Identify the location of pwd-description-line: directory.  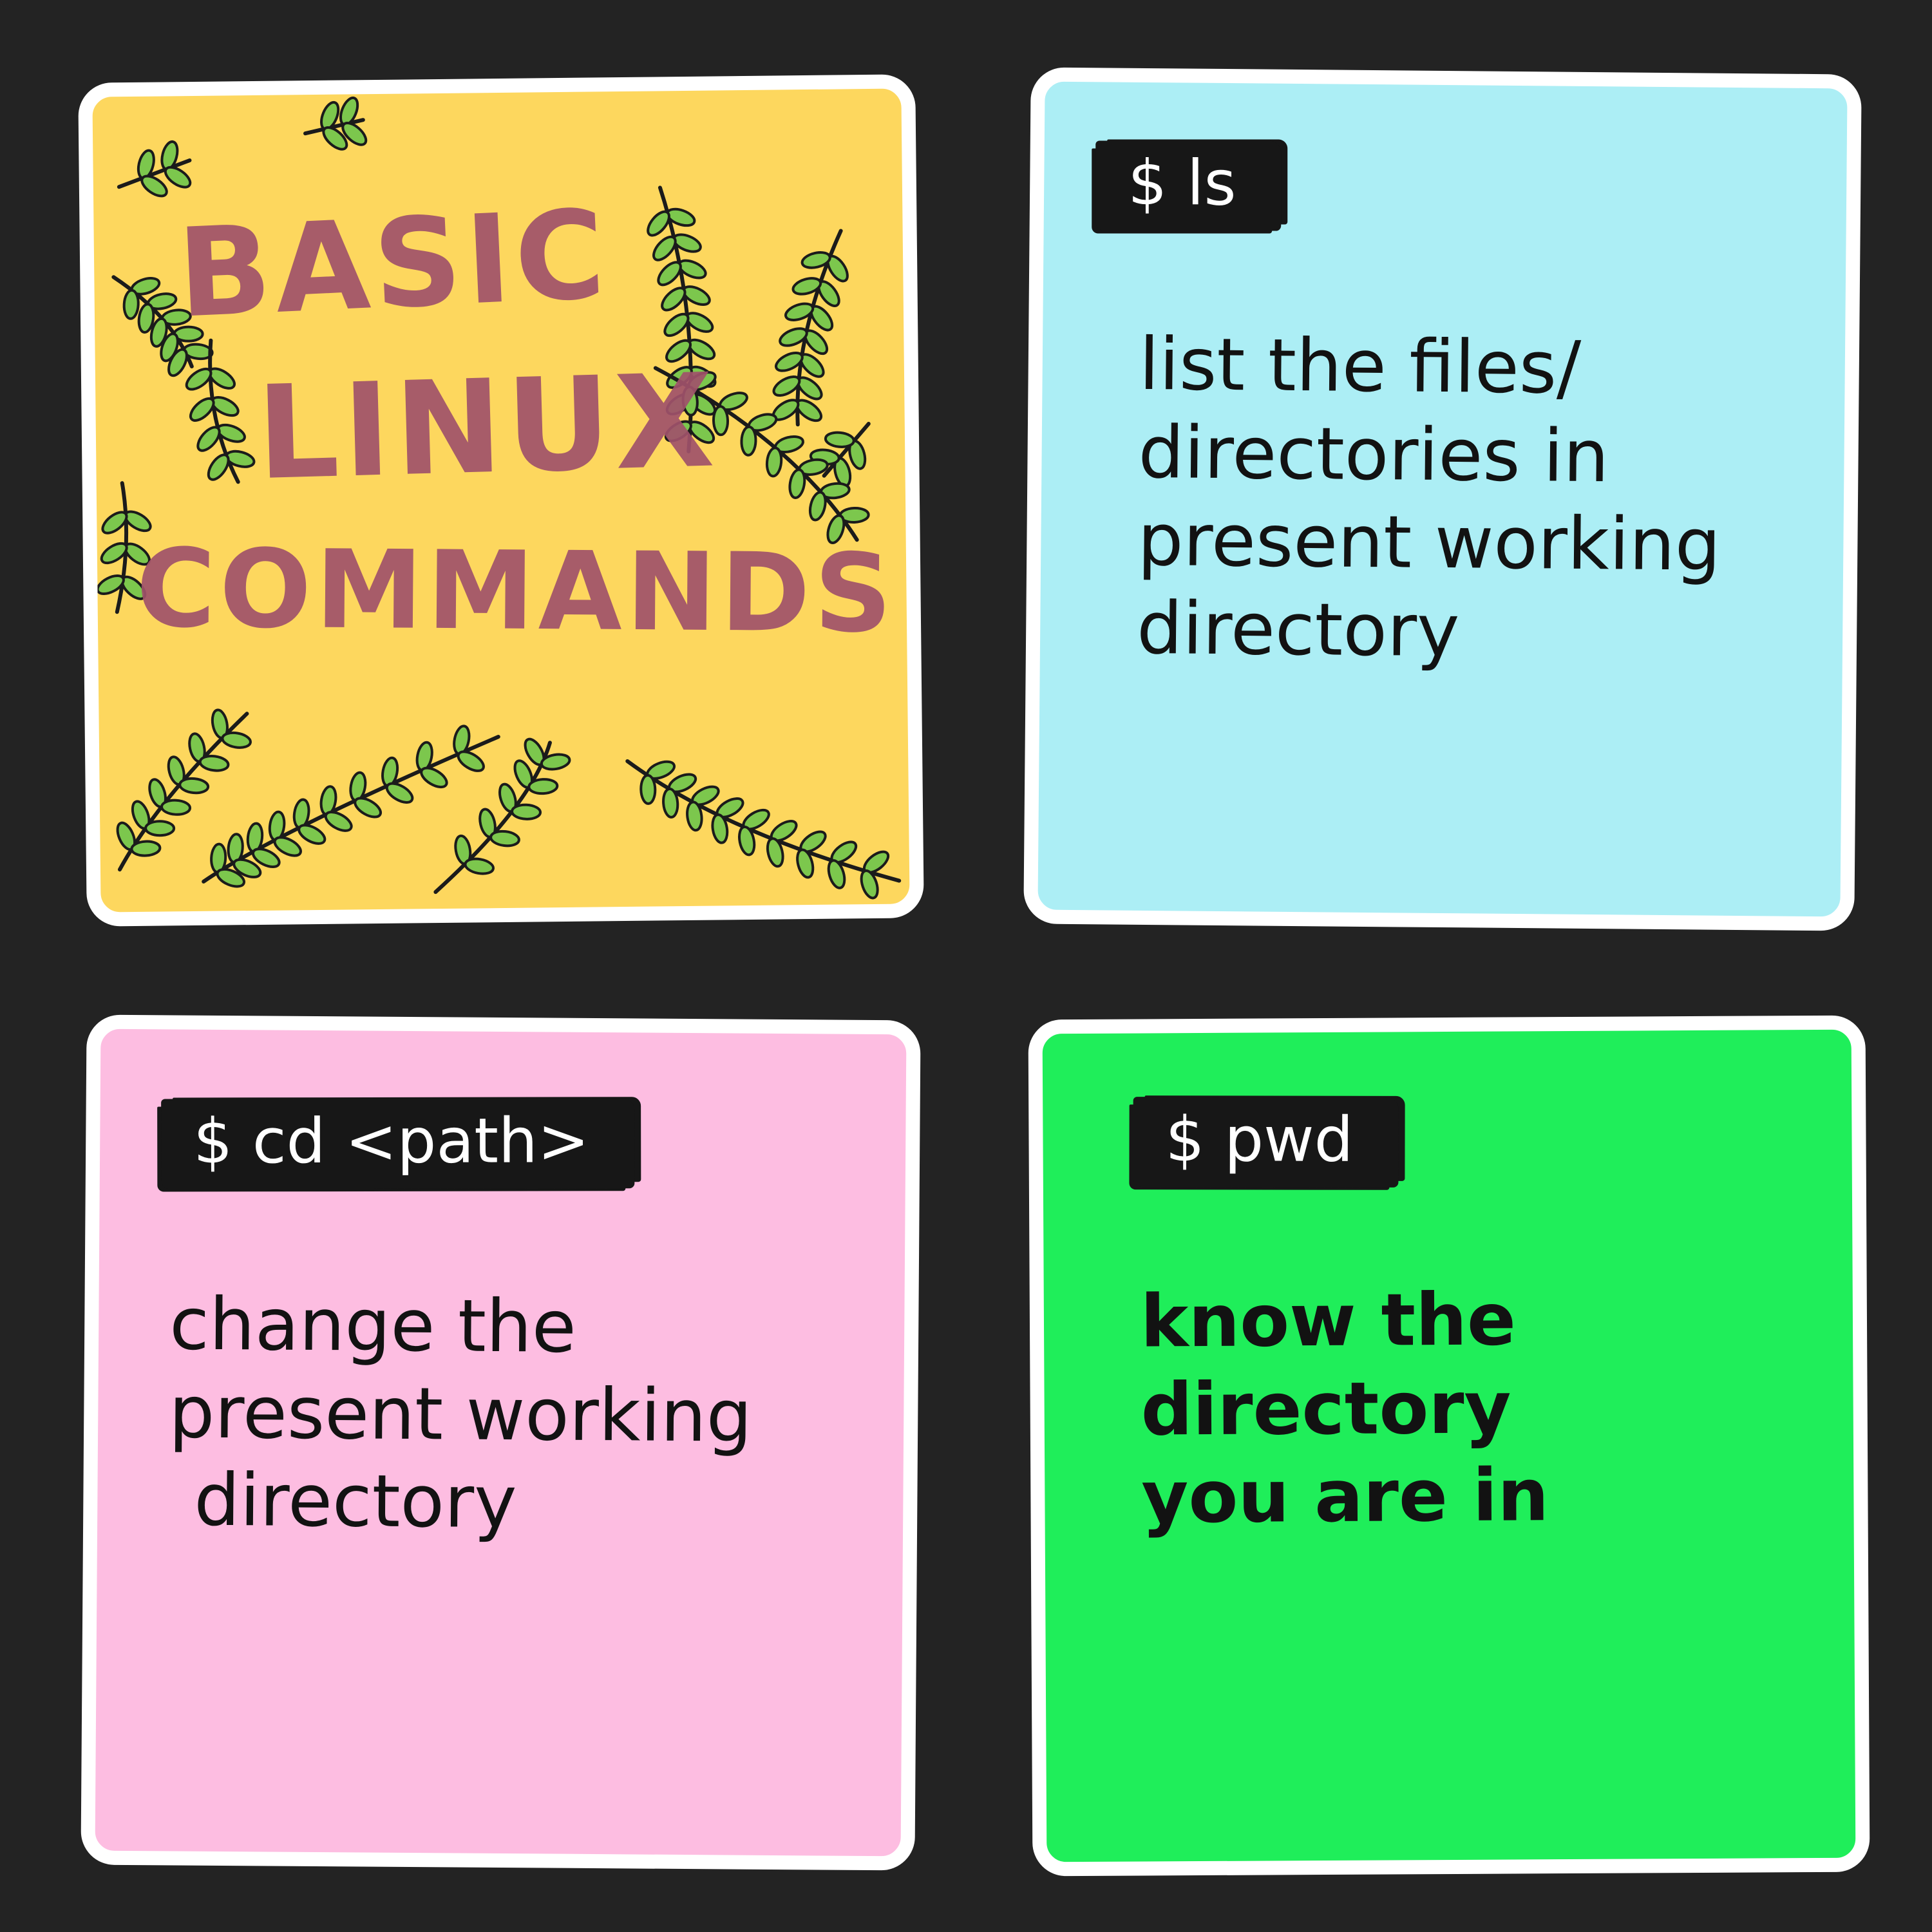
(1326, 1409).